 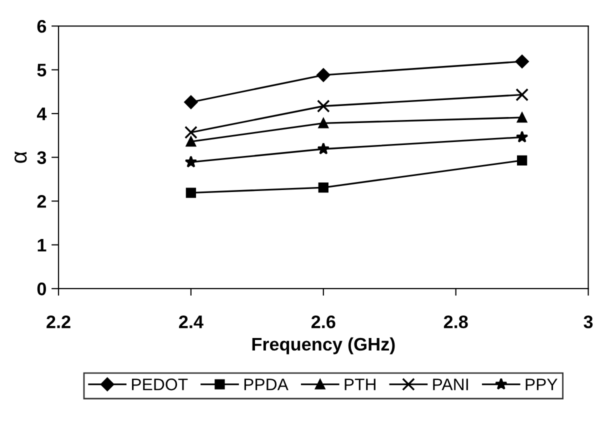 What do you see at coordinates (41, 70) in the screenshot?
I see `y-tick-label: 5` at bounding box center [41, 70].